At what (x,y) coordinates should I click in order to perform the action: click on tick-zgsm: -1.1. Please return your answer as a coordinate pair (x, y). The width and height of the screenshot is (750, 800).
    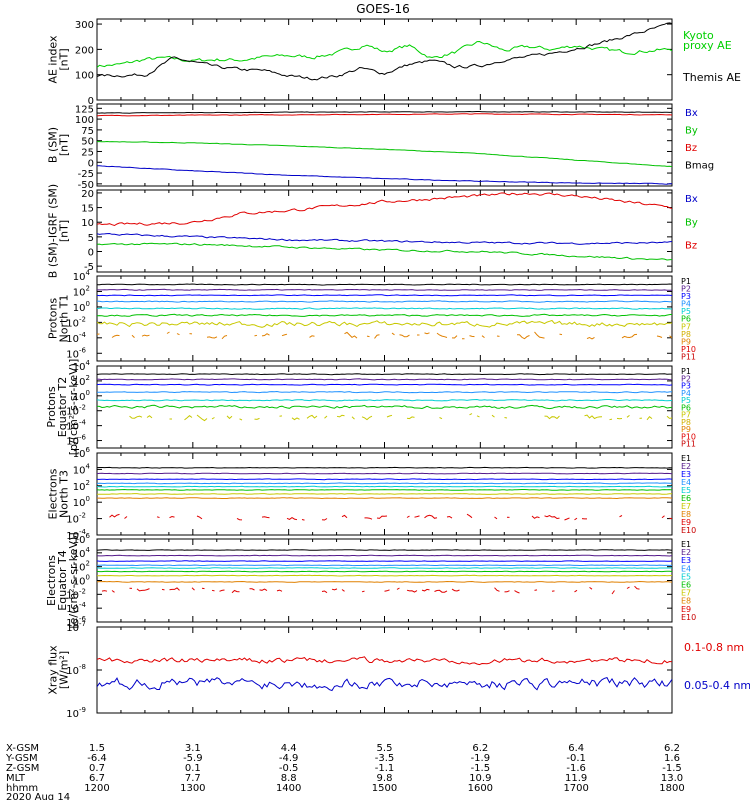
    Looking at the image, I should click on (385, 768).